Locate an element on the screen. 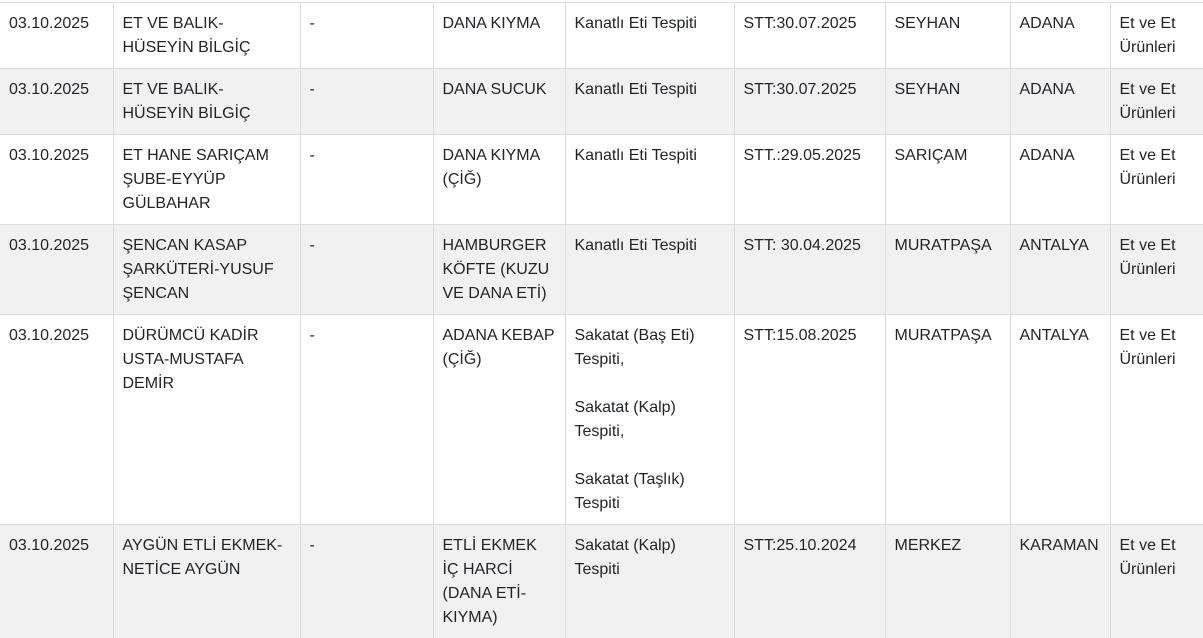 This screenshot has width=1203, height=638. cell-business: ŞENCAN KASAP ŞARKÜTERİ-YUSUF ŞENCAN is located at coordinates (206, 270).